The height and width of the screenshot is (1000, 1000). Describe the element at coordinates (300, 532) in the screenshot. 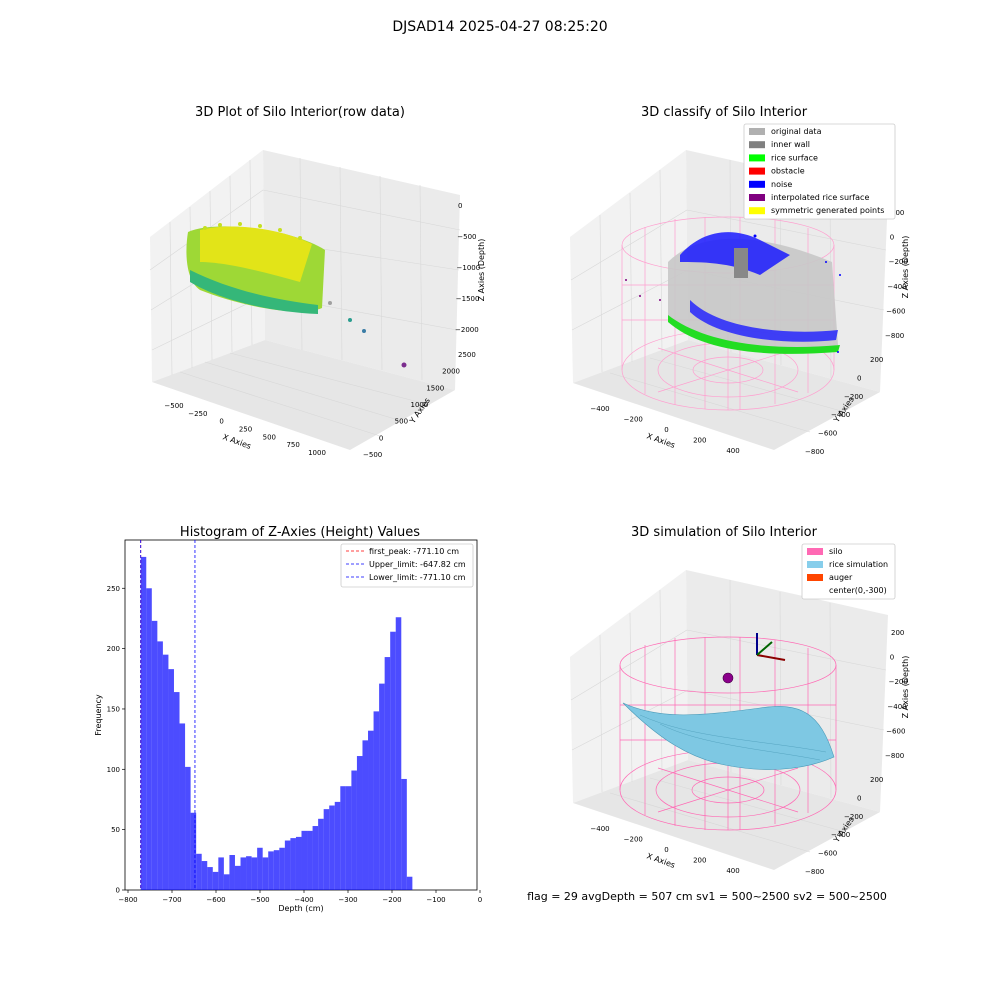

I see `histogram-title: Histogram of Z-Axies (Height) Values` at that location.